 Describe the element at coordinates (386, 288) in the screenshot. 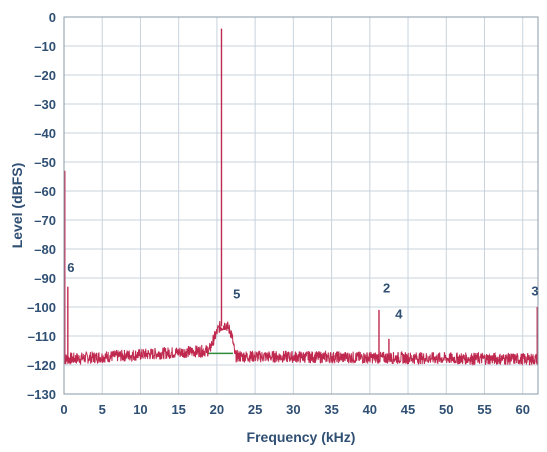

I see `peak-label: 2` at that location.